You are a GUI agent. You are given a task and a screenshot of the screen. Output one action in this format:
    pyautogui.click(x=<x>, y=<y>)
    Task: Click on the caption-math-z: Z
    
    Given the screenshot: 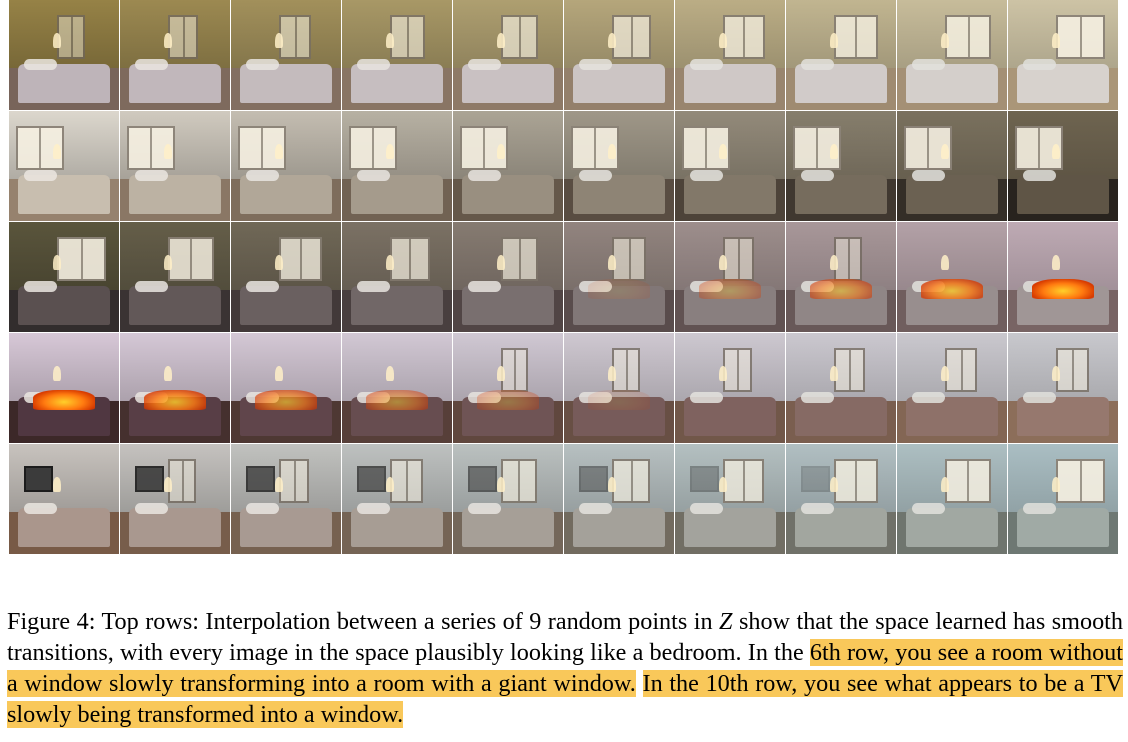 What is the action you would take?
    pyautogui.click(x=726, y=621)
    